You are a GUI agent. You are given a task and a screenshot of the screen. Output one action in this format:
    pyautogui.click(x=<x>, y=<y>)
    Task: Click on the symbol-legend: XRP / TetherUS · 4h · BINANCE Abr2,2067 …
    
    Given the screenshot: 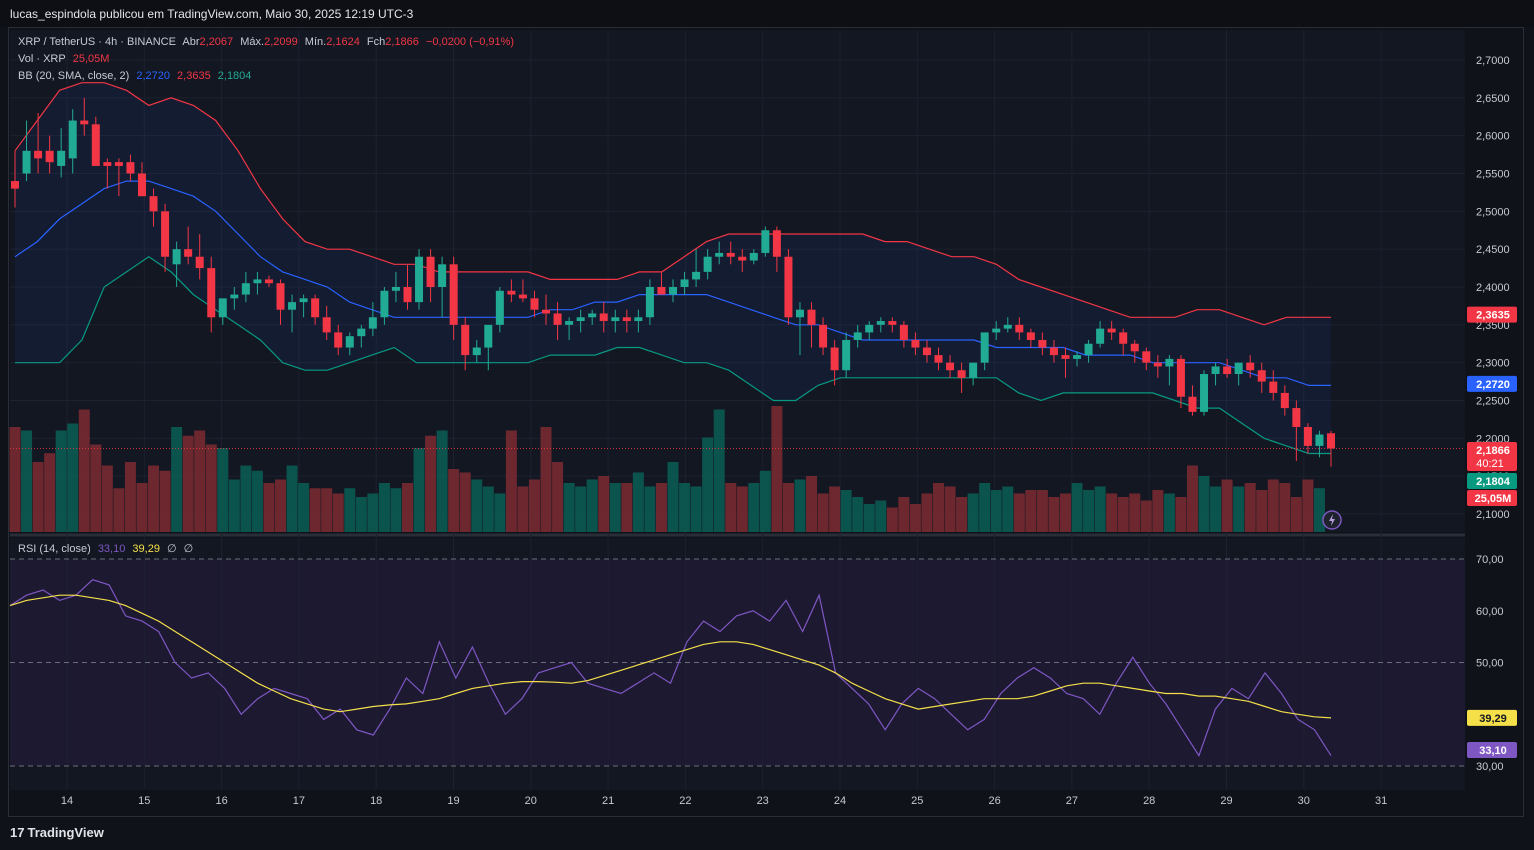 What is the action you would take?
    pyautogui.click(x=268, y=42)
    